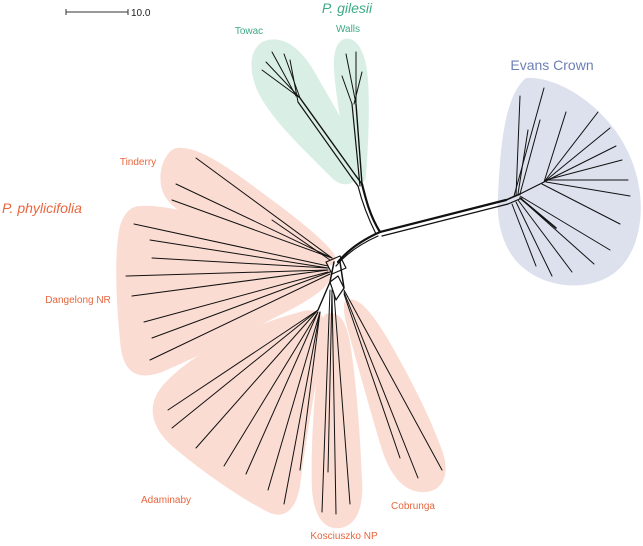 The width and height of the screenshot is (643, 546). Describe the element at coordinates (108, 13) in the screenshot. I see `scale-bar: 10.0` at that location.